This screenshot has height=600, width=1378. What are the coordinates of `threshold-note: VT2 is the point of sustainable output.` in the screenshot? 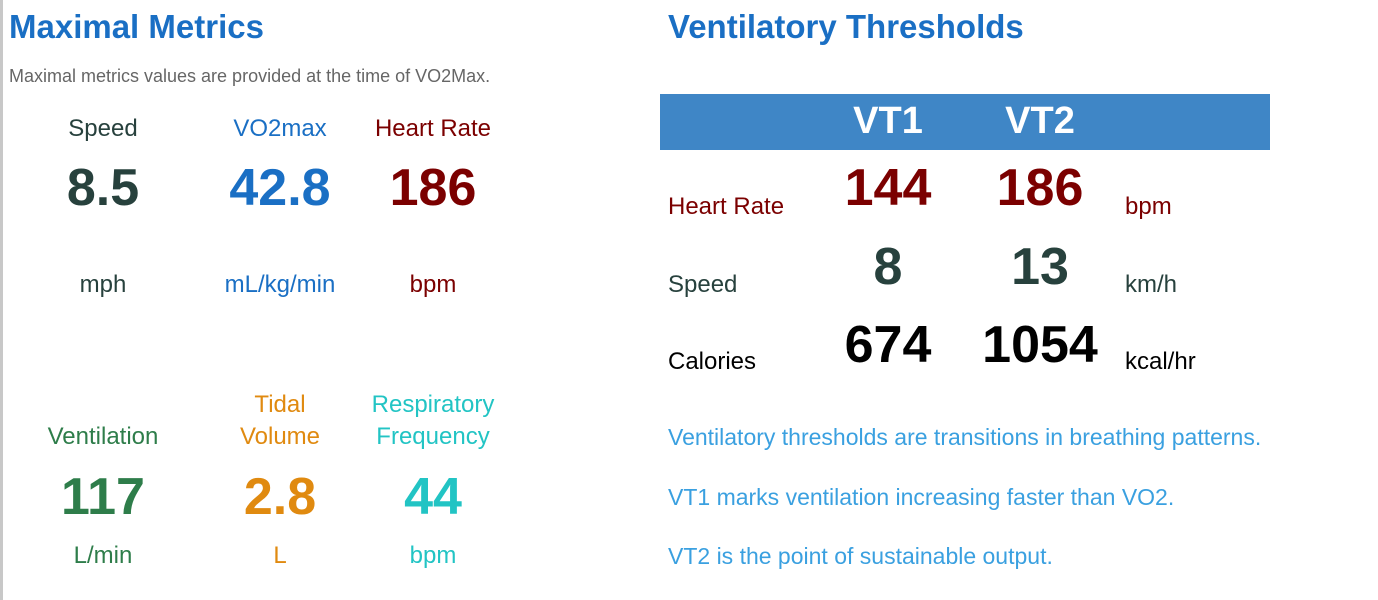 It's located at (860, 556).